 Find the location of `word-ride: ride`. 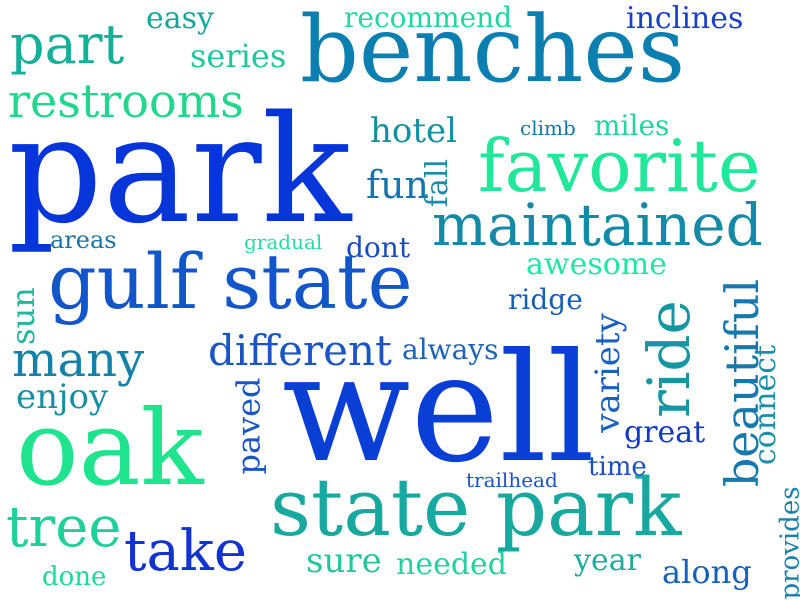

word-ride: ride is located at coordinates (669, 359).